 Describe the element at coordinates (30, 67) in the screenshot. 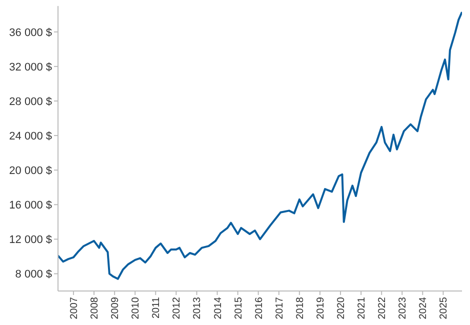

I see `y-tick-label: 32 000 $` at that location.